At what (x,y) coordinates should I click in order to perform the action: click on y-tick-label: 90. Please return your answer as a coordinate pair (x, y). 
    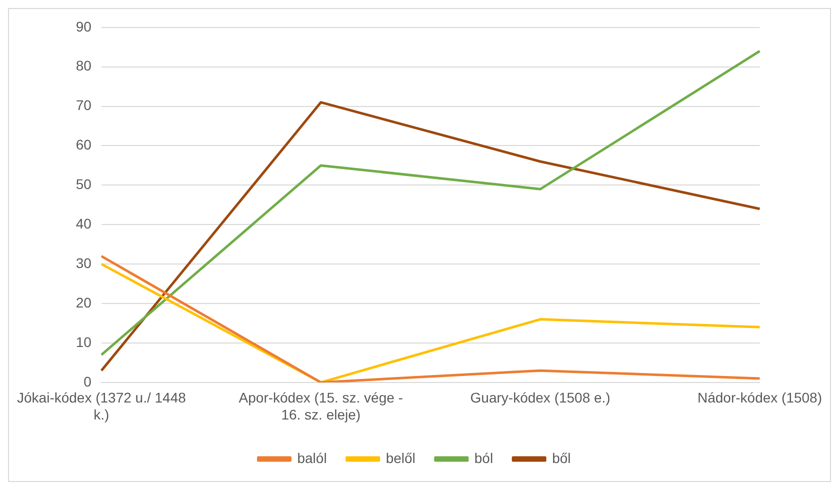
    Looking at the image, I should click on (84, 26).